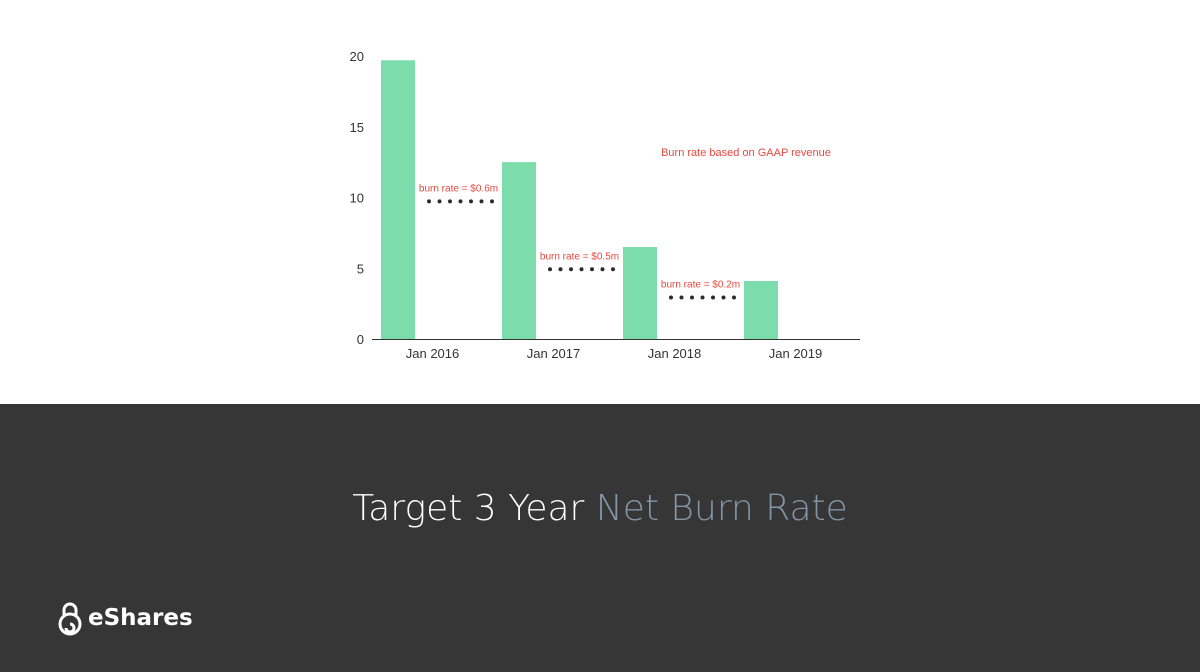 The height and width of the screenshot is (672, 1200). What do you see at coordinates (796, 353) in the screenshot?
I see `x-tick-label: Jan 2019` at bounding box center [796, 353].